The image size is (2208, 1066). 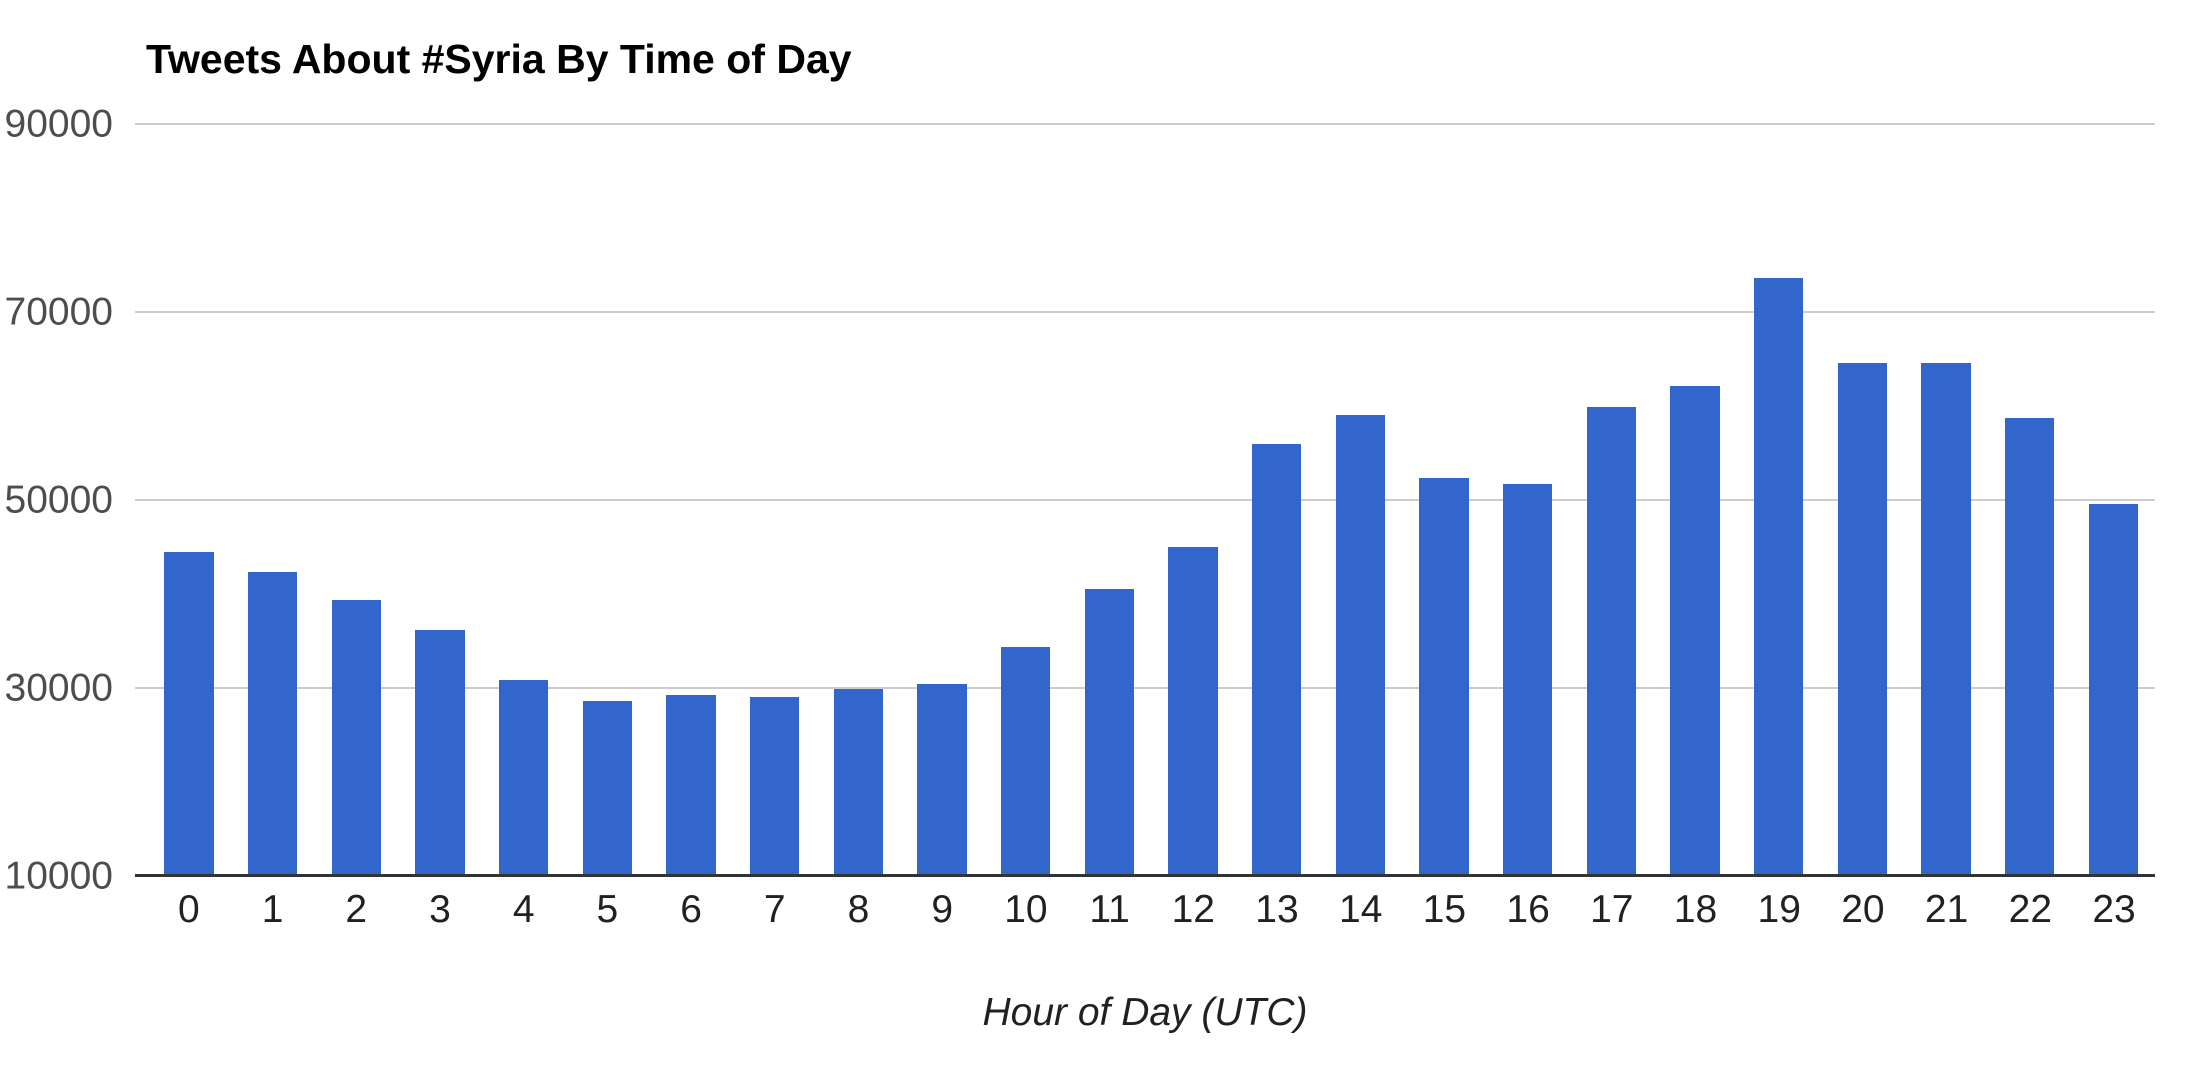 What do you see at coordinates (1863, 909) in the screenshot?
I see `x-tick-label: 20` at bounding box center [1863, 909].